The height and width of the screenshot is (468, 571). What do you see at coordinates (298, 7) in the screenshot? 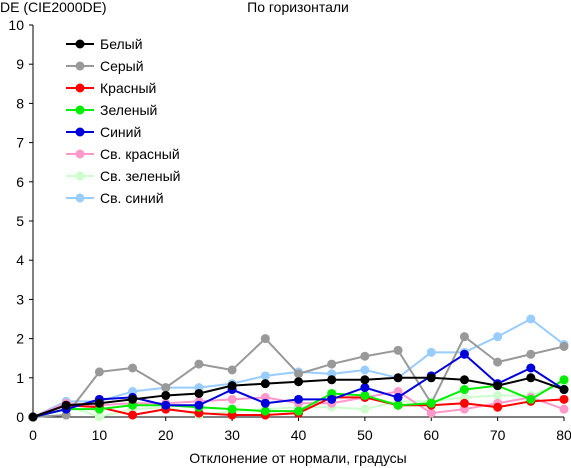
I see `chart-title: По горизонтали` at bounding box center [298, 7].